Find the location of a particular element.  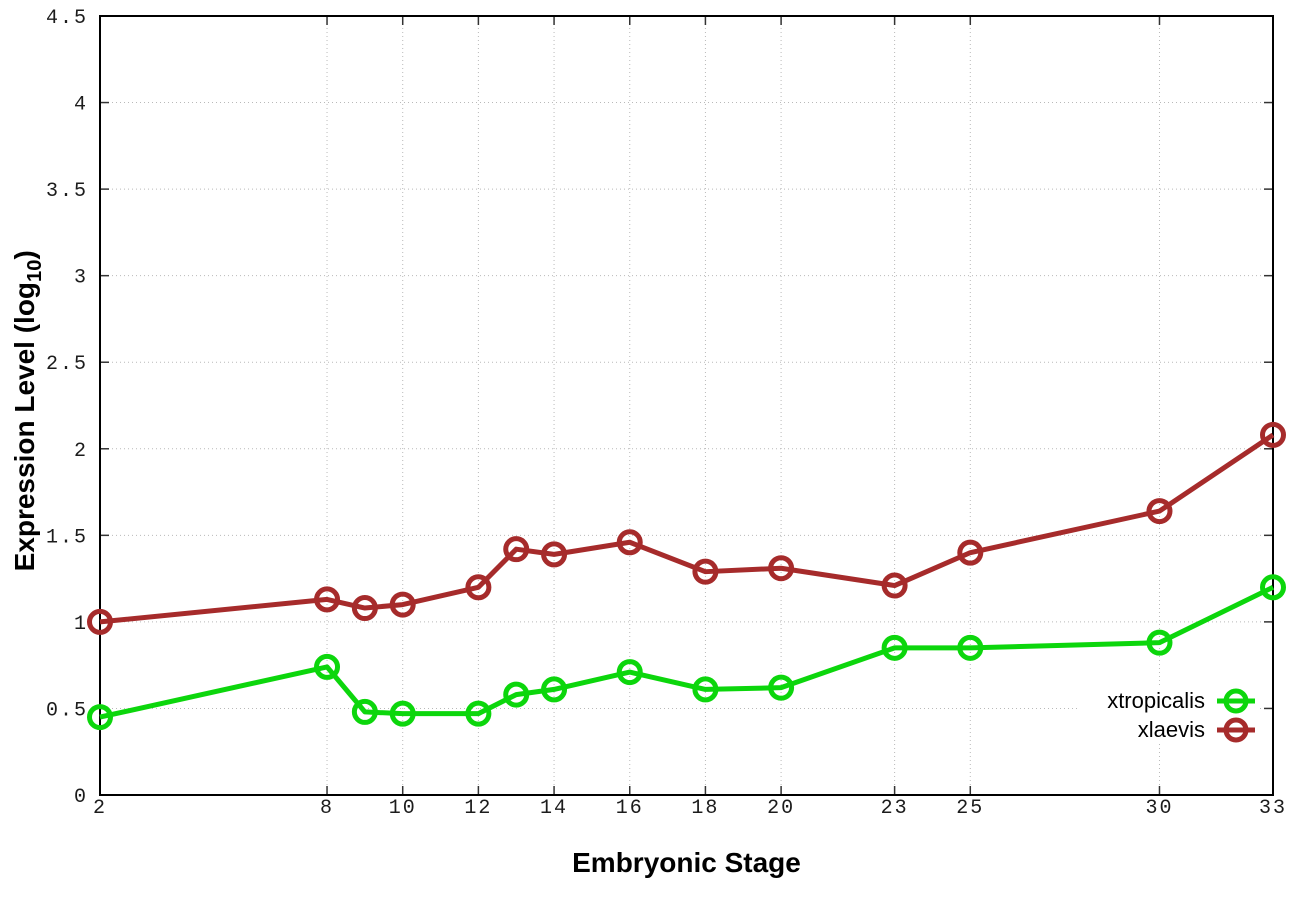

svg-text: 4 is located at coordinates (81, 105).